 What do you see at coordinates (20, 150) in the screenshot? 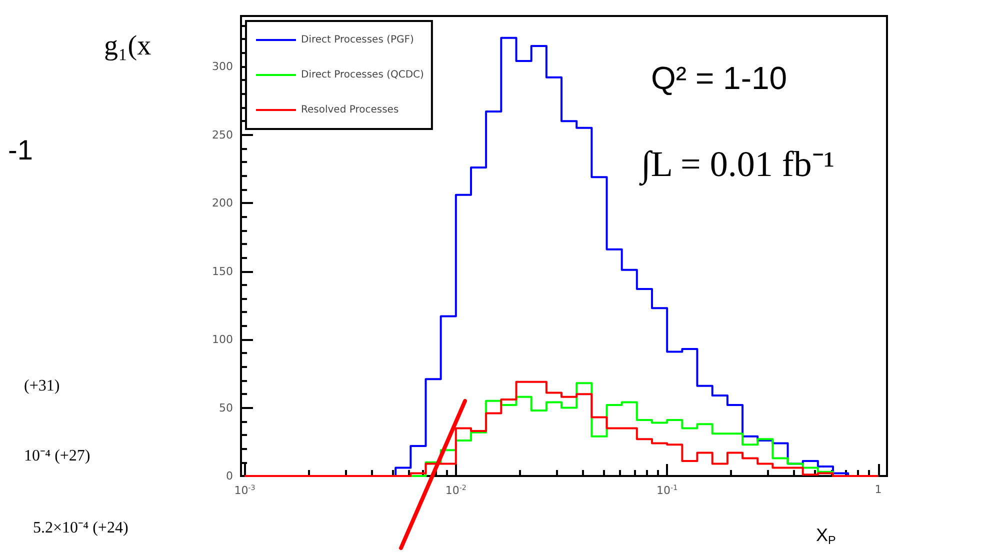
I see `text: -1` at bounding box center [20, 150].